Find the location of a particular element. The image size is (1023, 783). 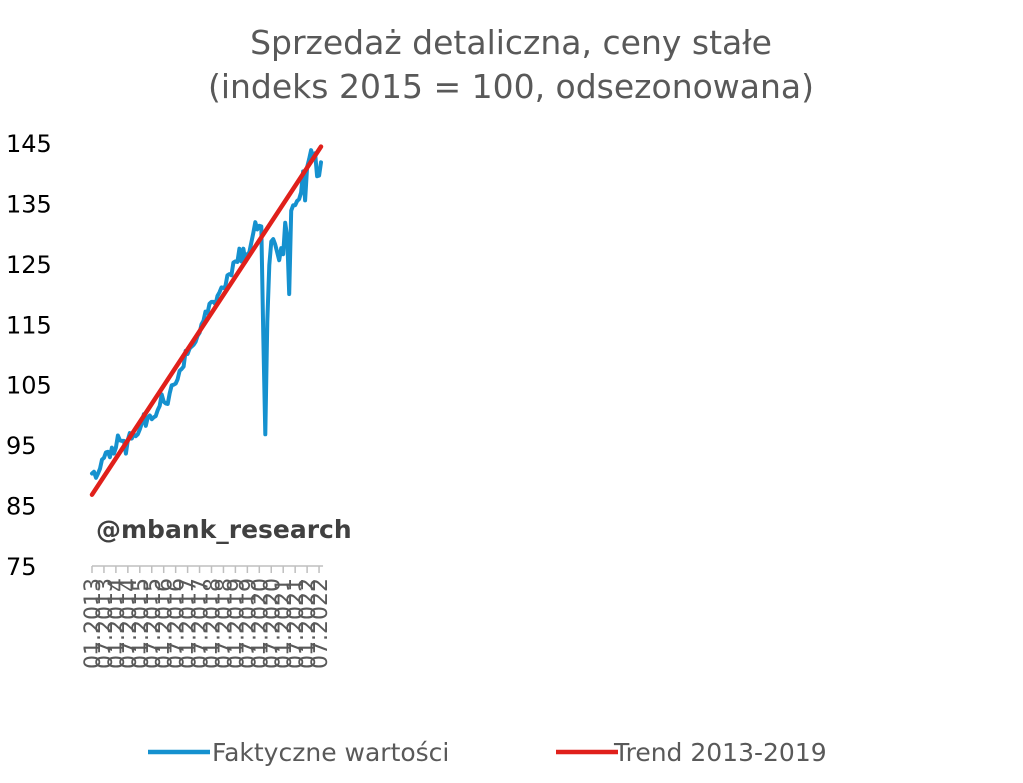

y-axis: 75 85 95 105 115 125 135 145 is located at coordinates (29, 355).